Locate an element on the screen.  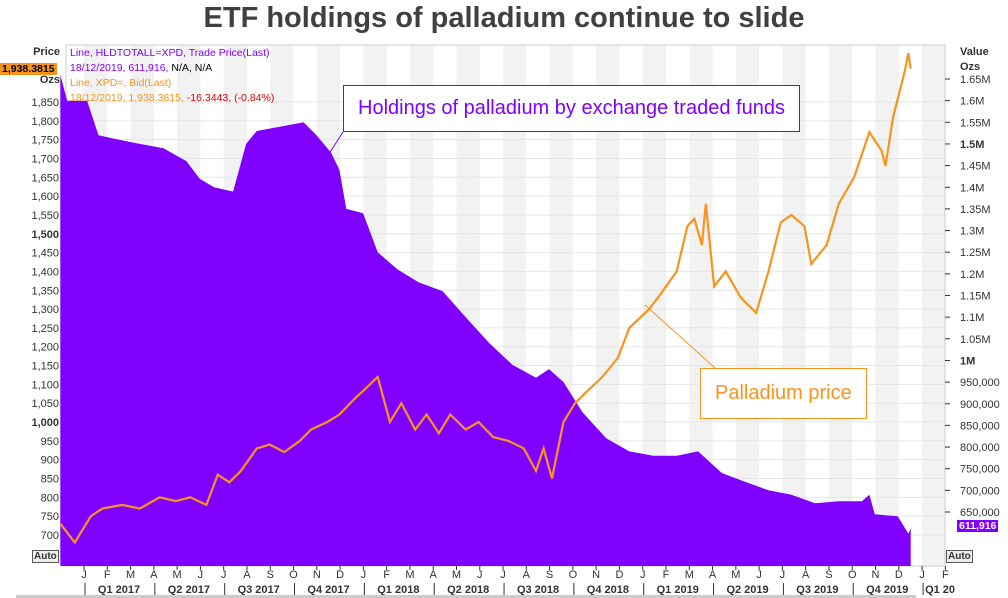
right-tick-label: 900,000 is located at coordinates (980, 405).